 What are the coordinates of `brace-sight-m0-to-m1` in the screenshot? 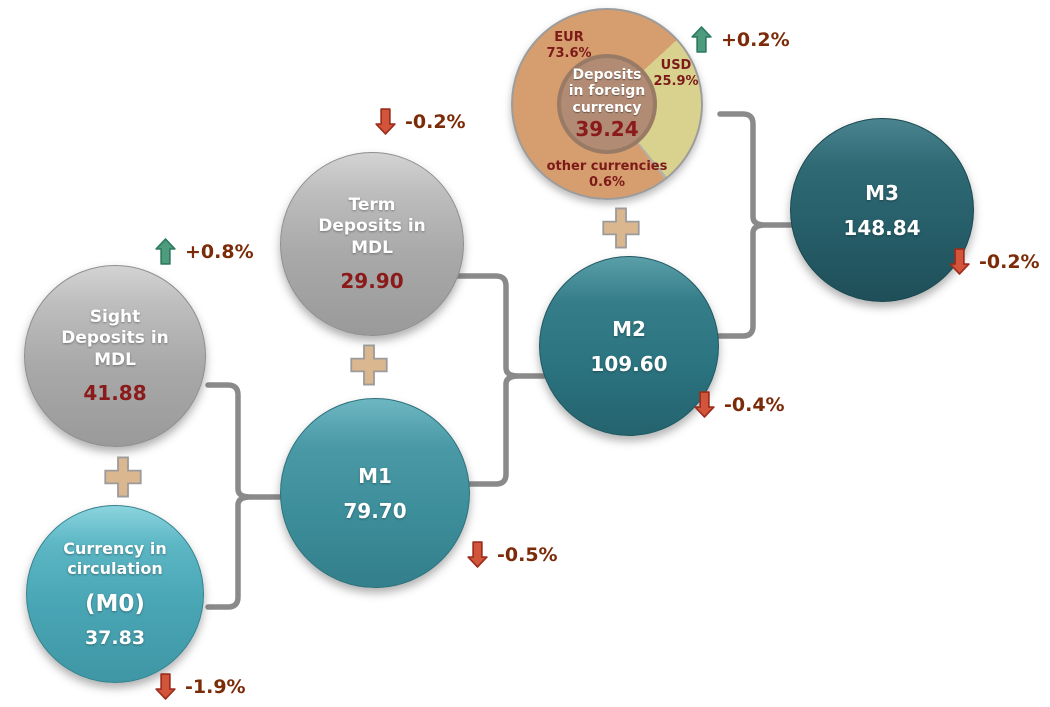 It's located at (245, 496).